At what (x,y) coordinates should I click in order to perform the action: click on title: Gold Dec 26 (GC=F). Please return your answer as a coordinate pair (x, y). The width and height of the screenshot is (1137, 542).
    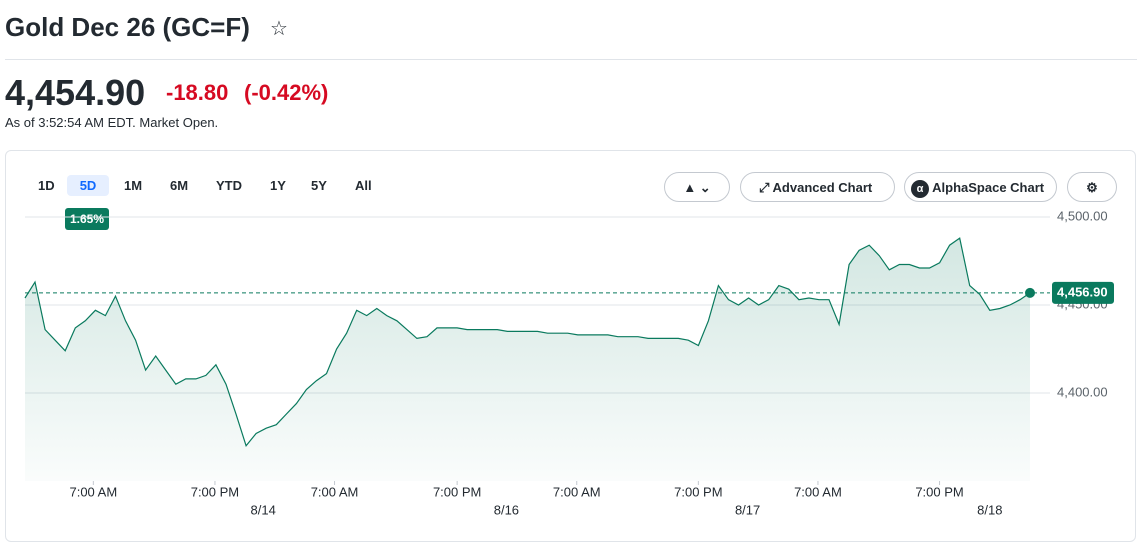
    Looking at the image, I should click on (127, 27).